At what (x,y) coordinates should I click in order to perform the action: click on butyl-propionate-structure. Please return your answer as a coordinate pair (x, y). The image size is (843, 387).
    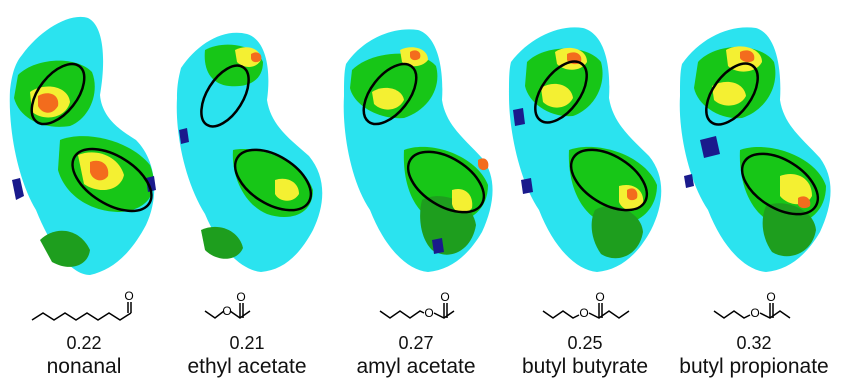
    Looking at the image, I should click on (752, 311).